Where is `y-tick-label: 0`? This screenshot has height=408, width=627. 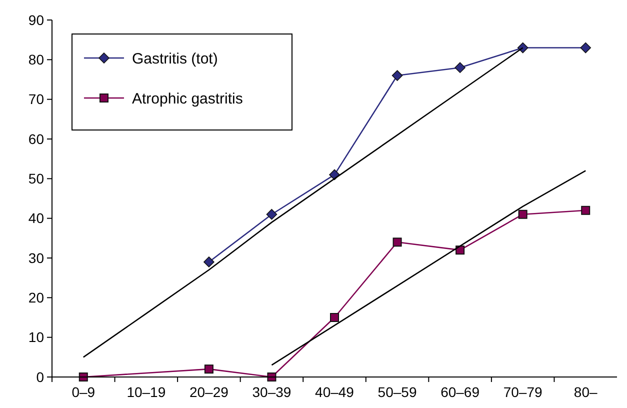 y-tick-label: 0 is located at coordinates (40, 376).